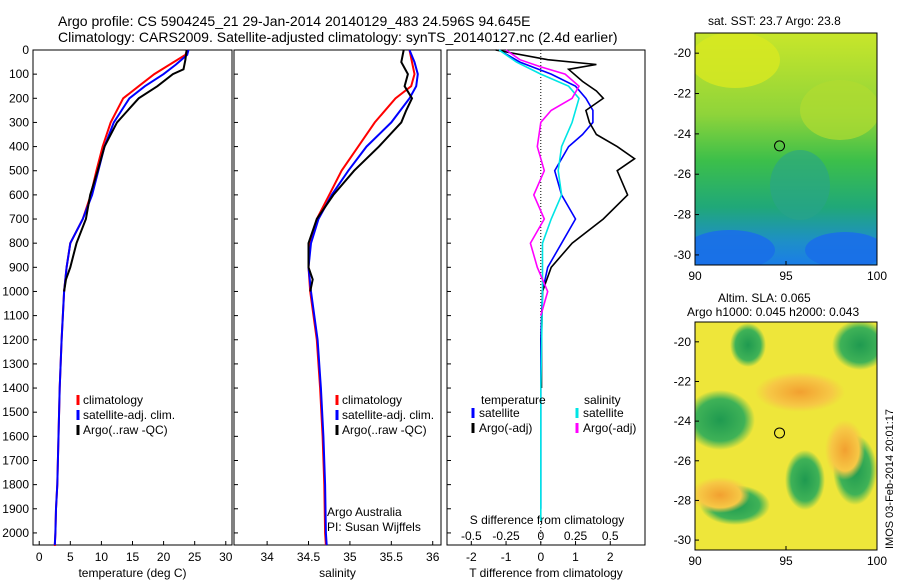 The height and width of the screenshot is (580, 900). What do you see at coordinates (540, 536) in the screenshot?
I see `top-tick-label: 0` at bounding box center [540, 536].